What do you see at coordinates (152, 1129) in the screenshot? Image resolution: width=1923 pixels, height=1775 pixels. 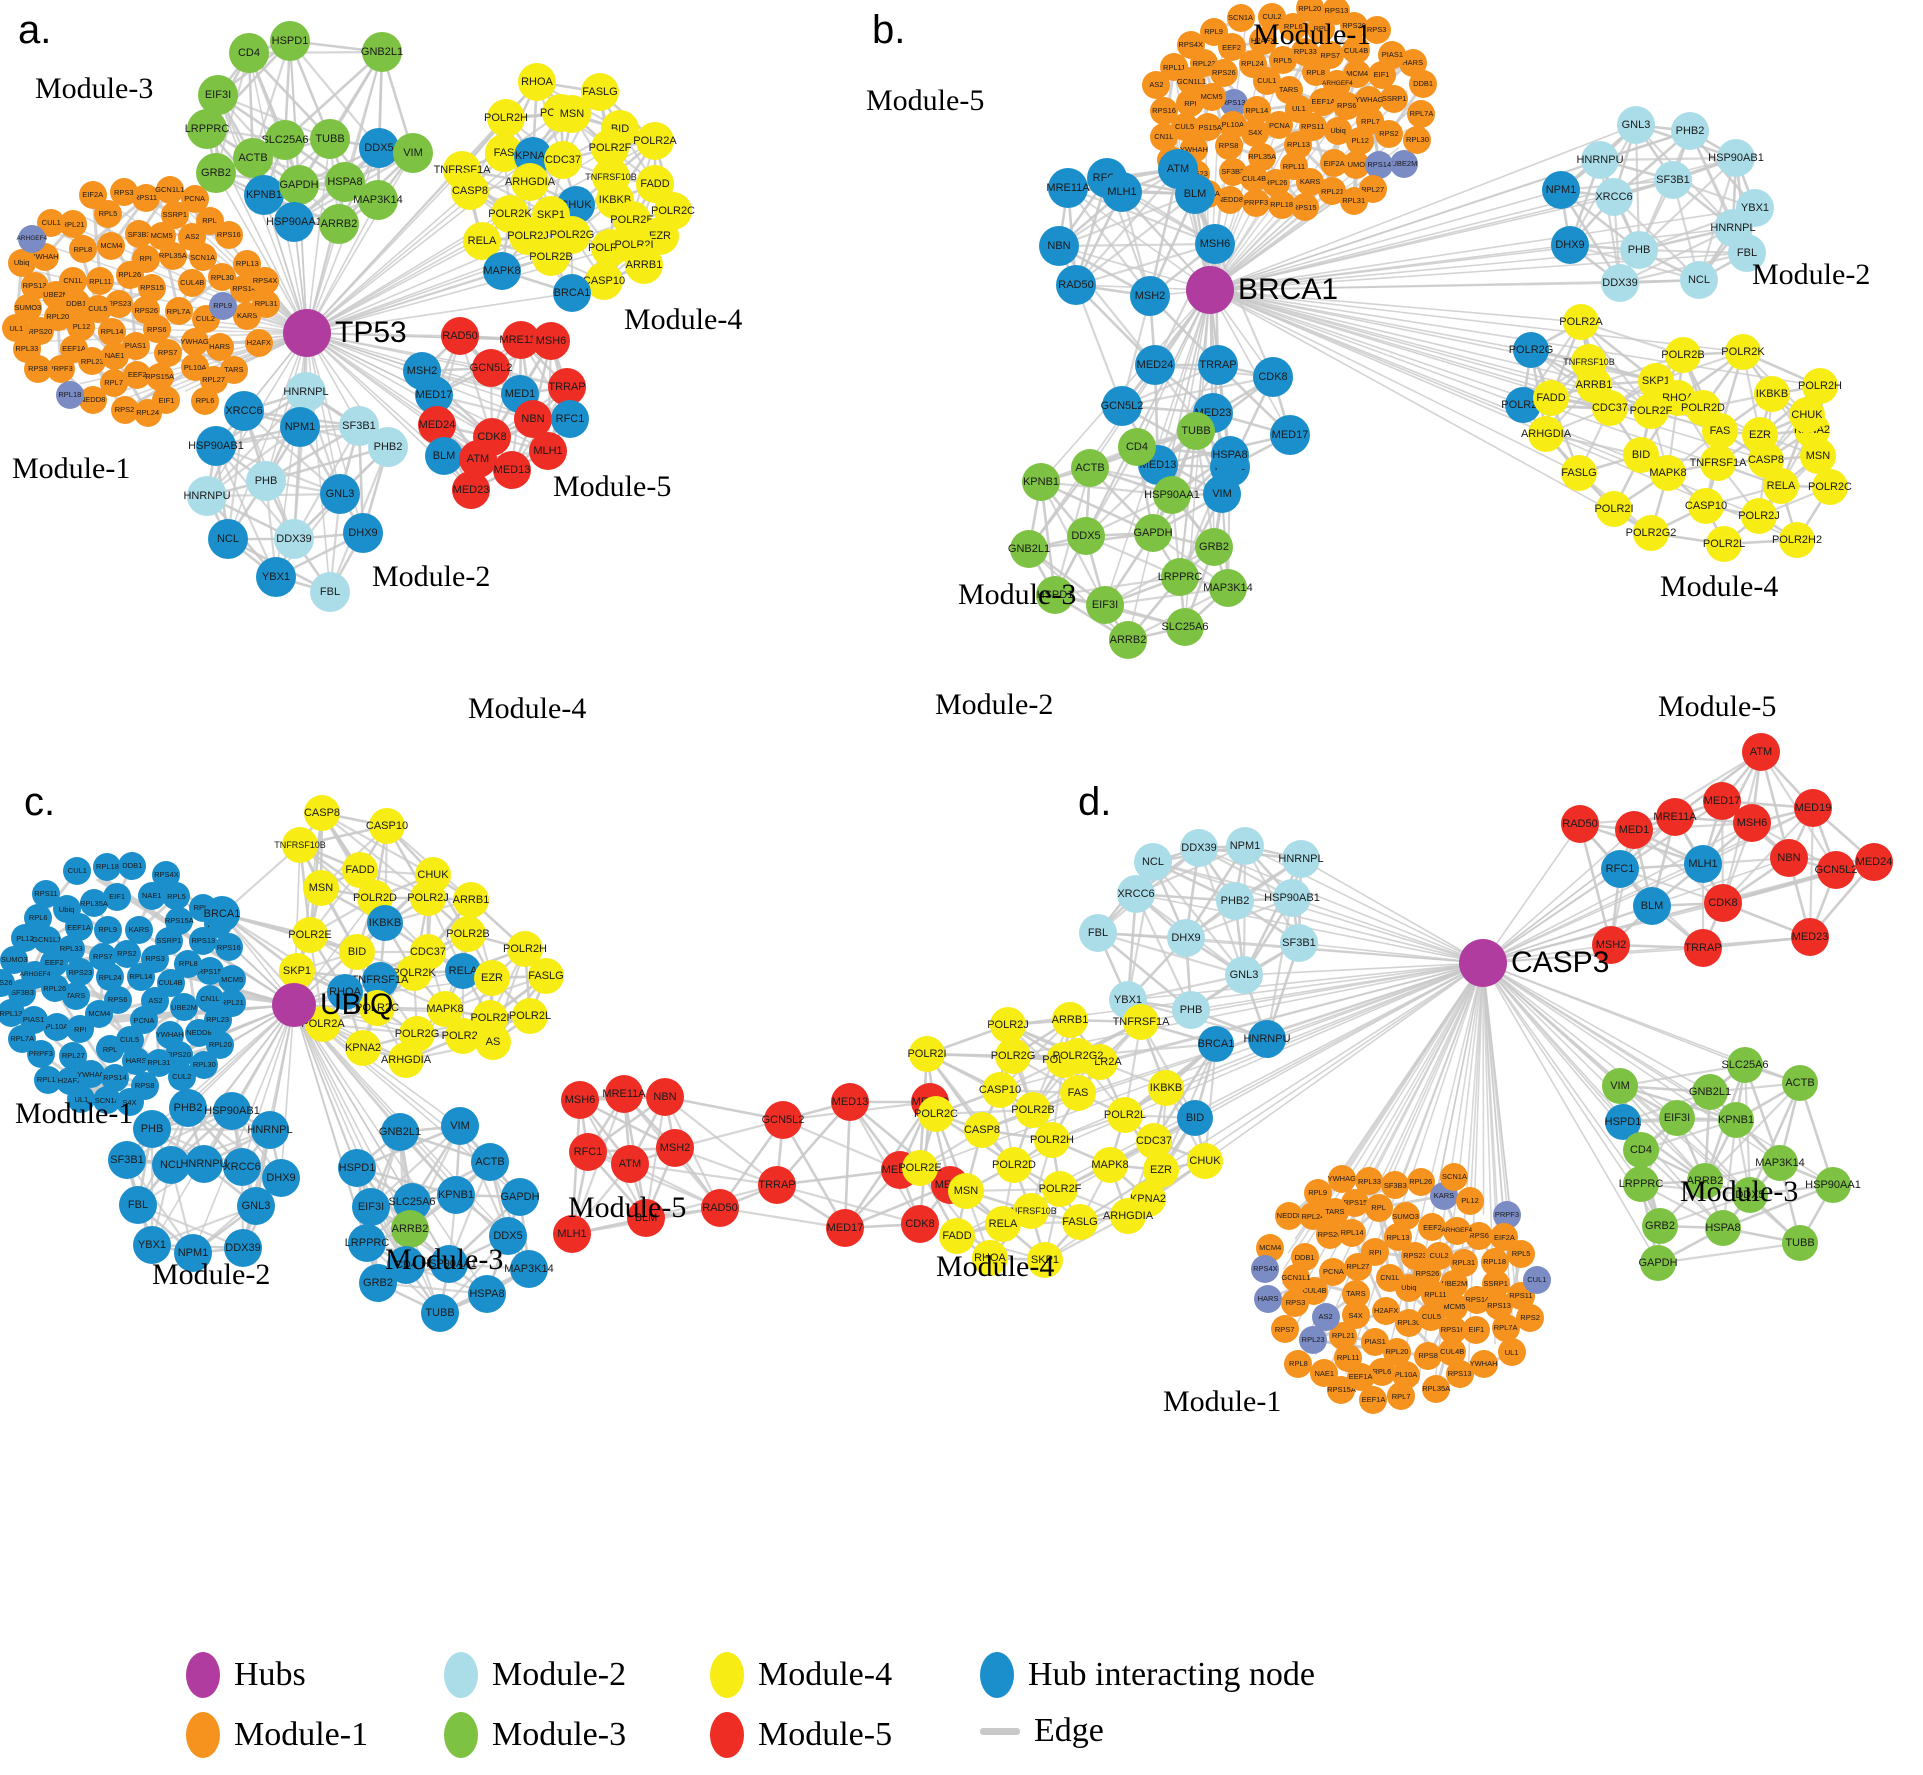 I see `node-phb: PHB` at bounding box center [152, 1129].